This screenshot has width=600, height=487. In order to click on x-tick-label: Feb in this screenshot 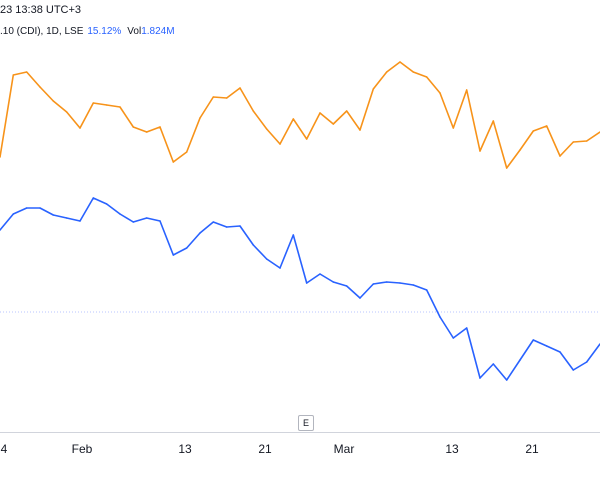, I will do `click(82, 449)`.